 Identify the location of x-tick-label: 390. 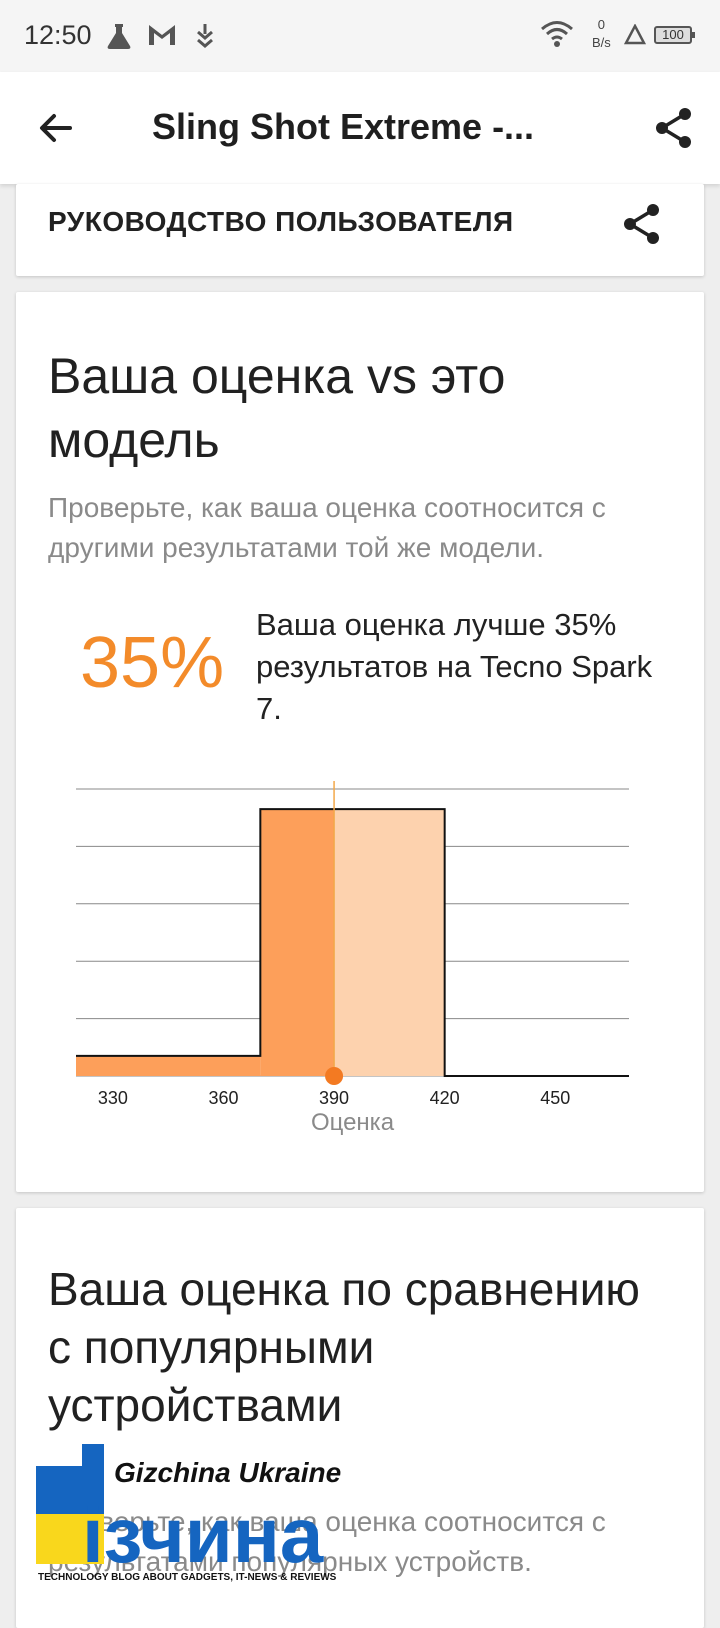
(334, 1098).